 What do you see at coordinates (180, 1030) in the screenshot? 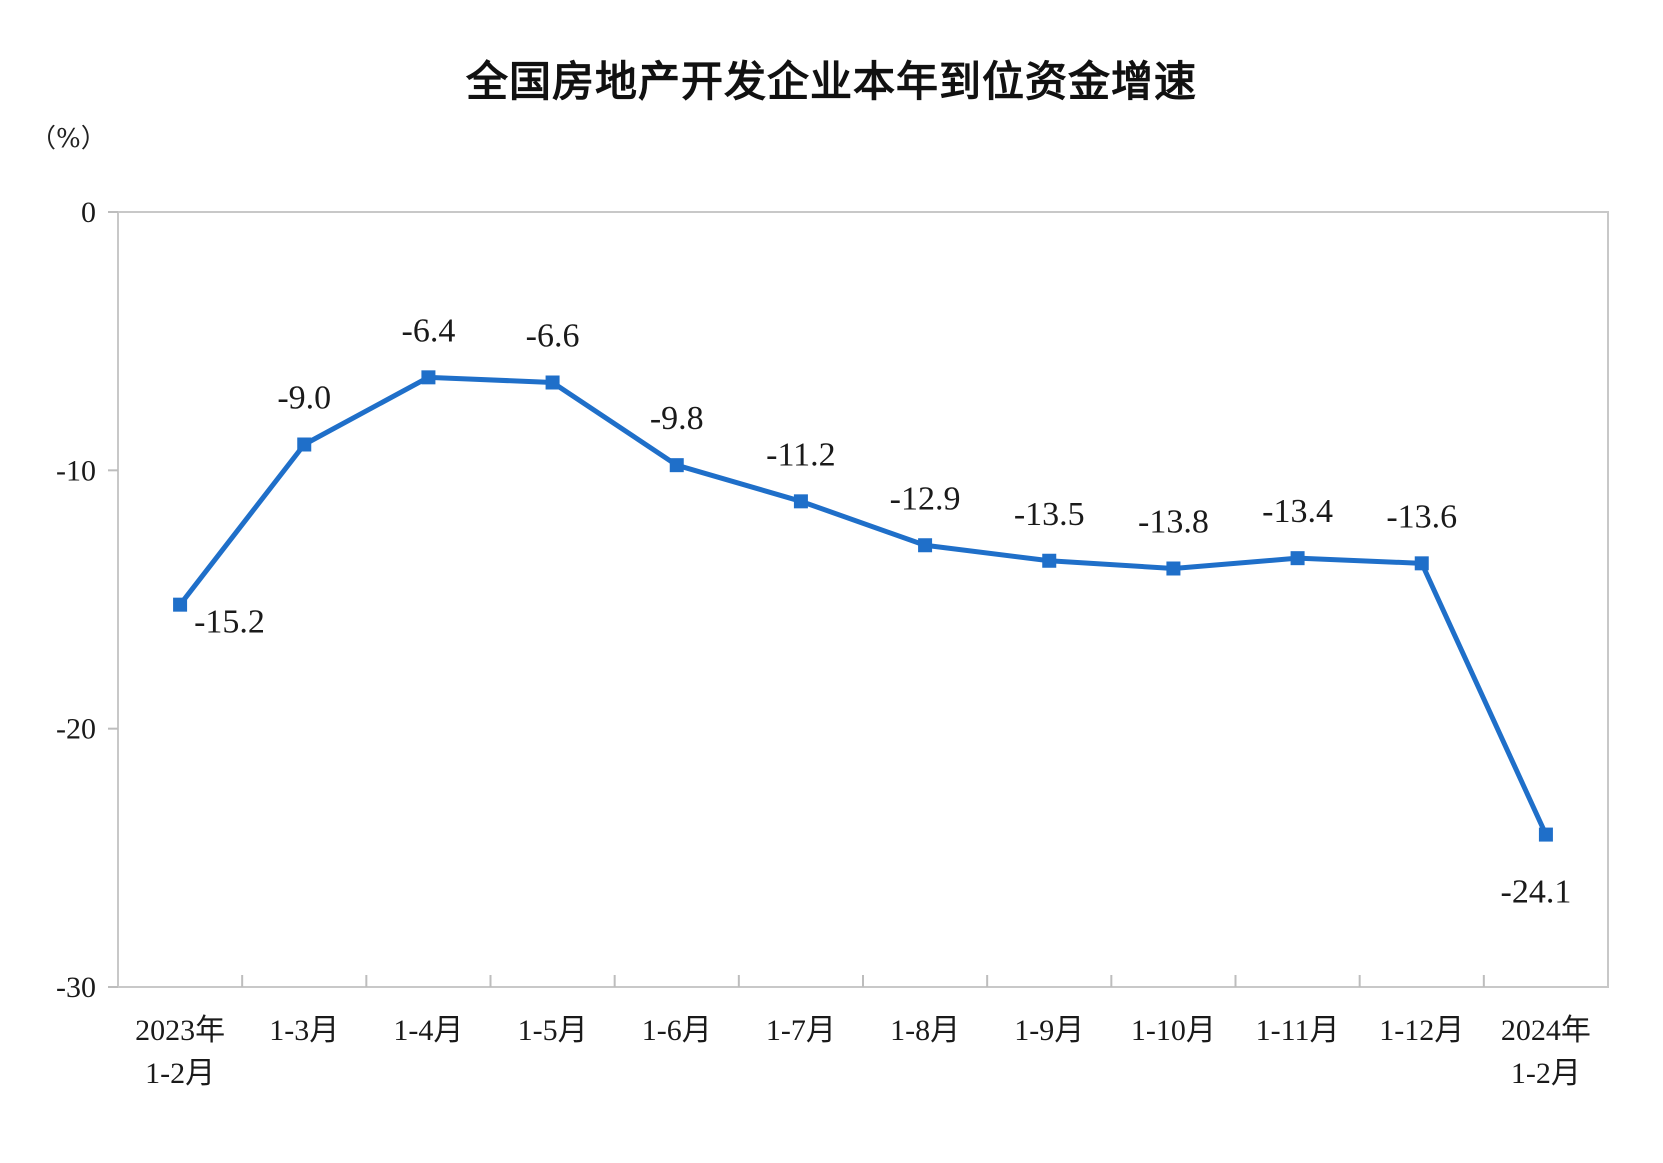
I see `x-category-label: 2023年` at bounding box center [180, 1030].